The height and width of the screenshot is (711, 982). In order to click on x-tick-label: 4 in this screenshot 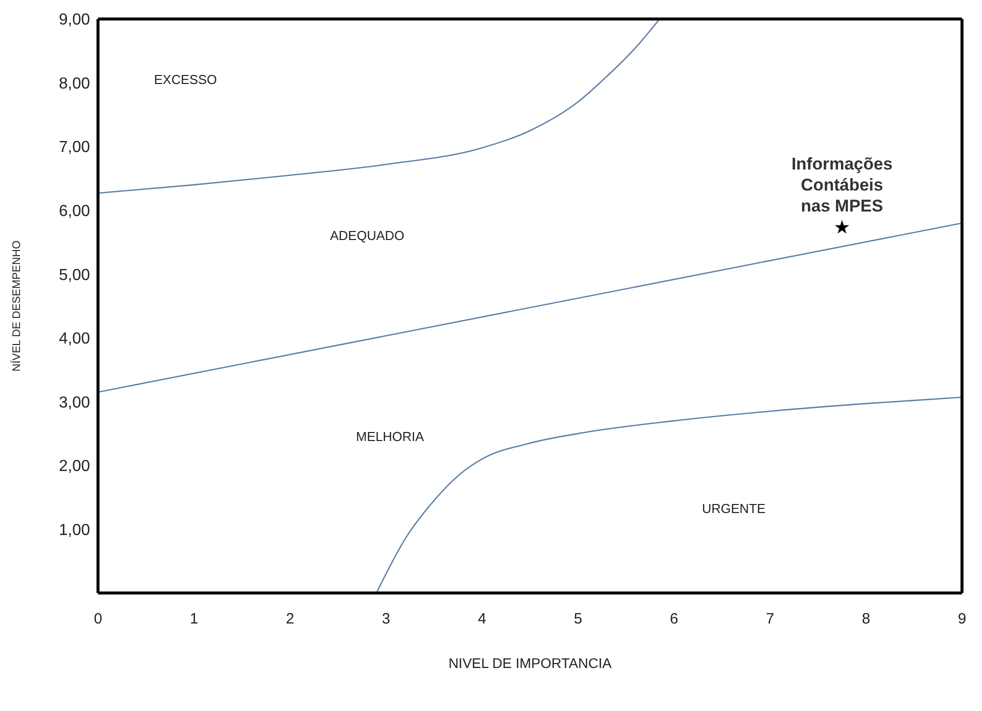, I will do `click(482, 619)`.